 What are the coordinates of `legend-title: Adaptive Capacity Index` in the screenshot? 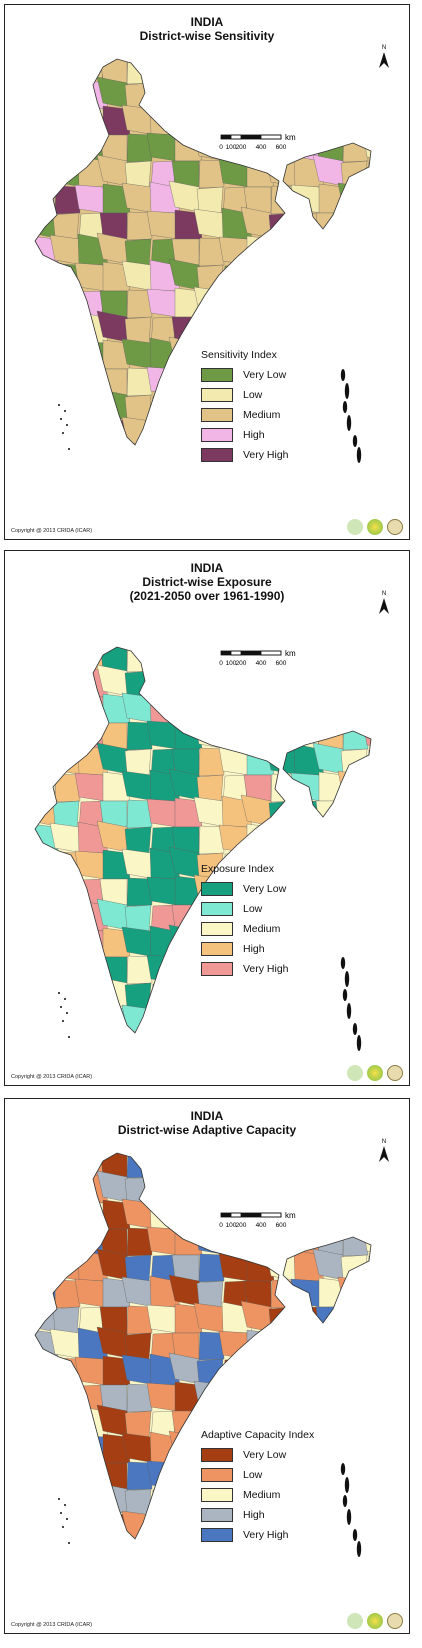 It's located at (258, 1435).